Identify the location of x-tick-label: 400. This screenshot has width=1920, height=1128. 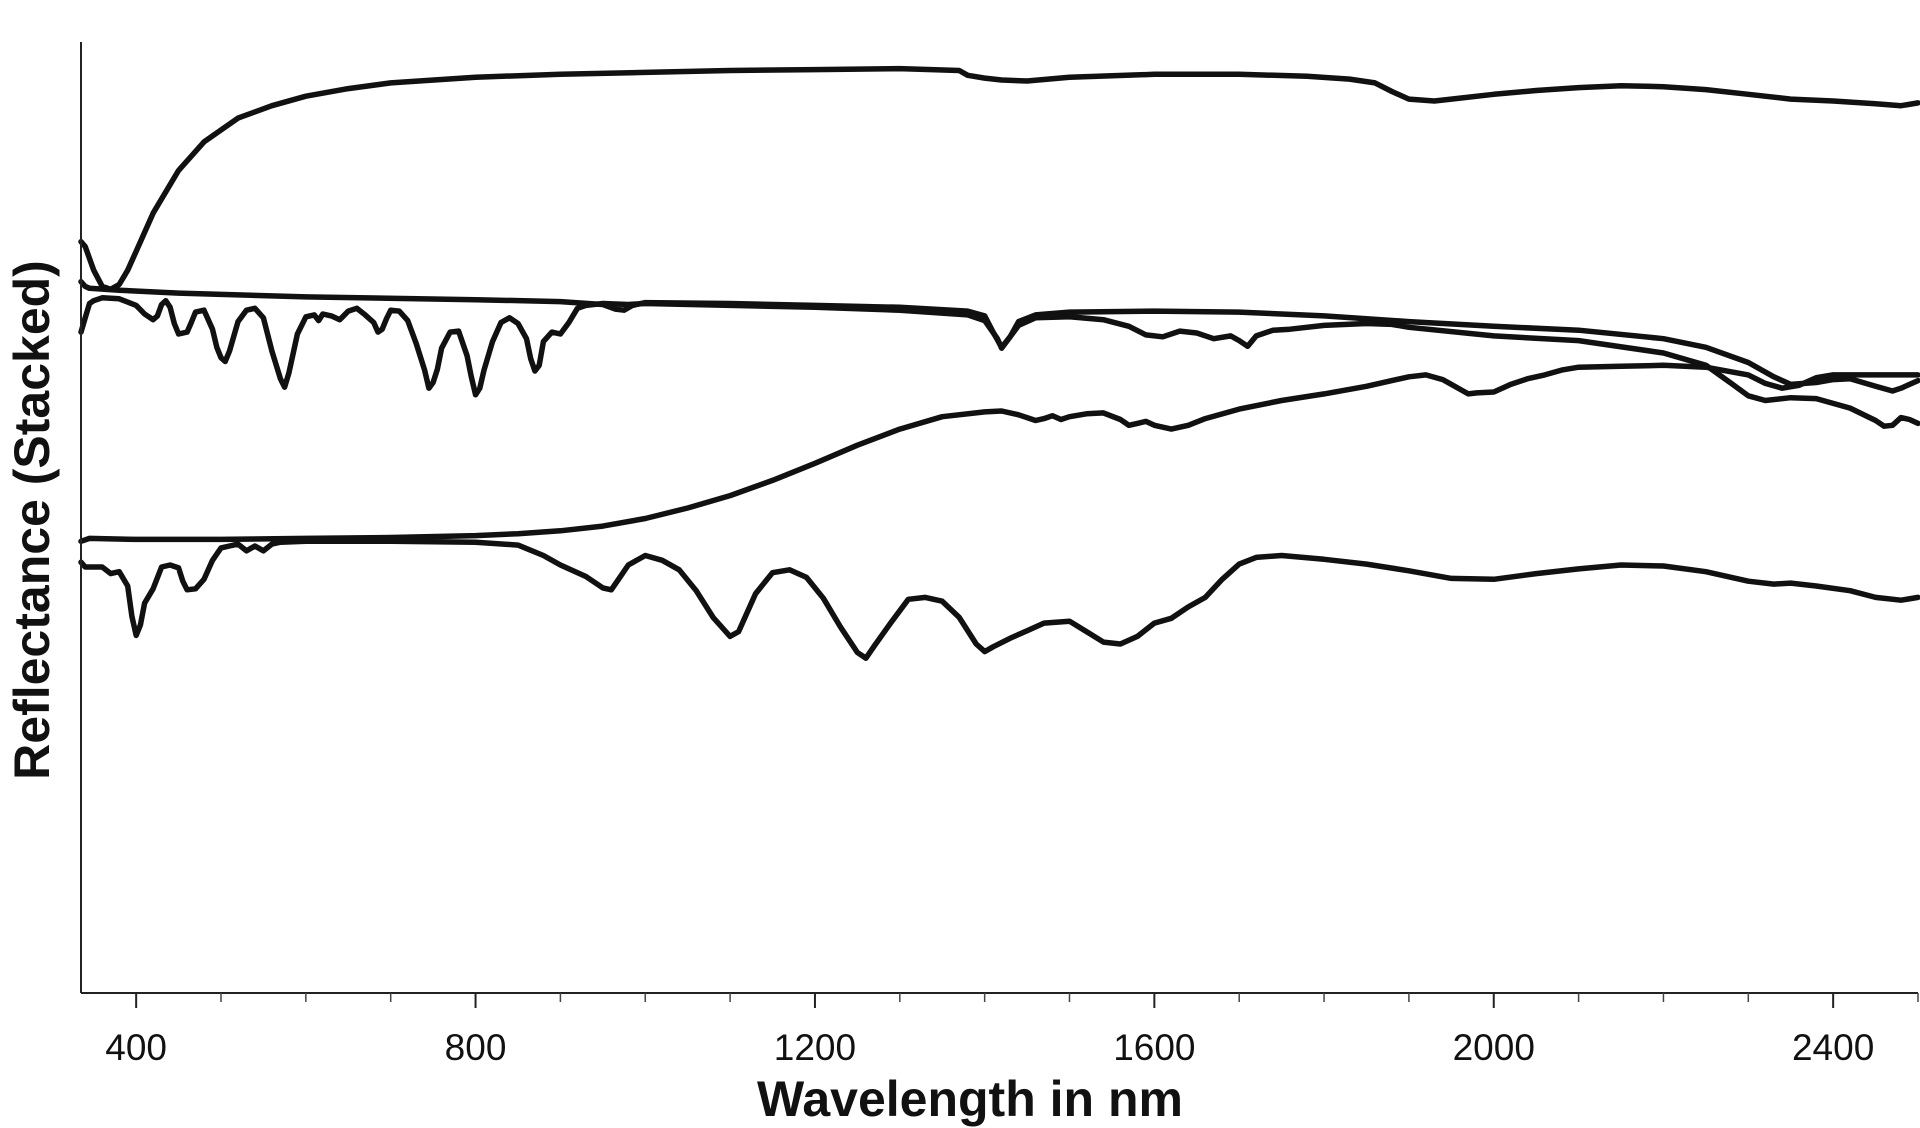
(136, 1047).